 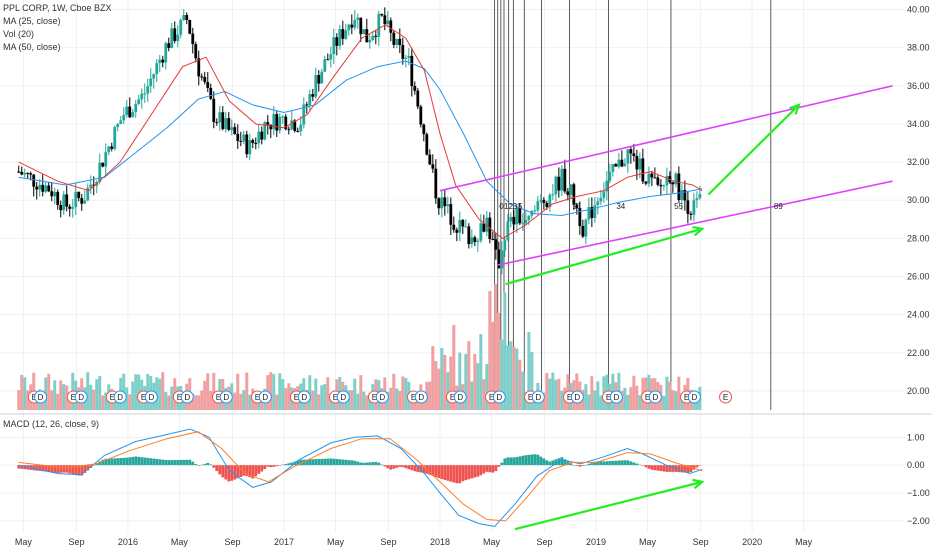 I want to click on time-tick-label: 2017, so click(x=284, y=542).